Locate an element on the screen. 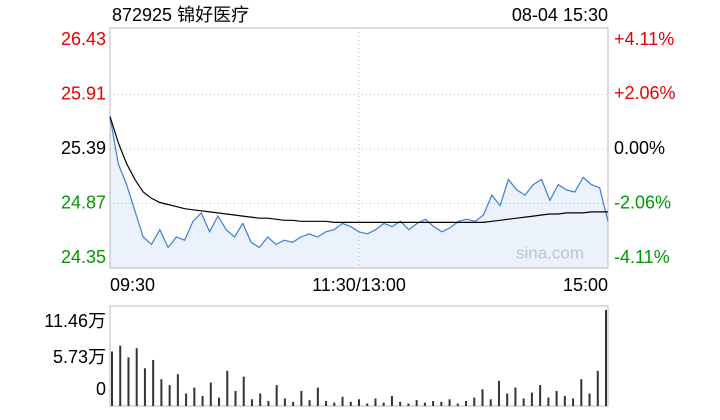 This screenshot has width=720, height=420. y2-tick-label: +2.06% is located at coordinates (645, 93).